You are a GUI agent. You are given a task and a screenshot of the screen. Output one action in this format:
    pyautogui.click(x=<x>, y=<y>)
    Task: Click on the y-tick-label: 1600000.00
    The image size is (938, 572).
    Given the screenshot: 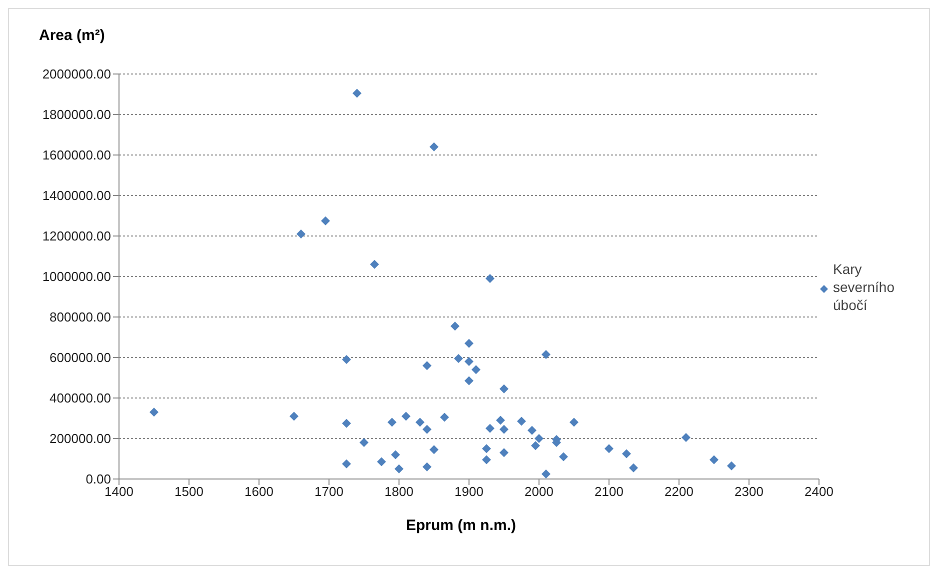 What is the action you would take?
    pyautogui.click(x=76, y=155)
    